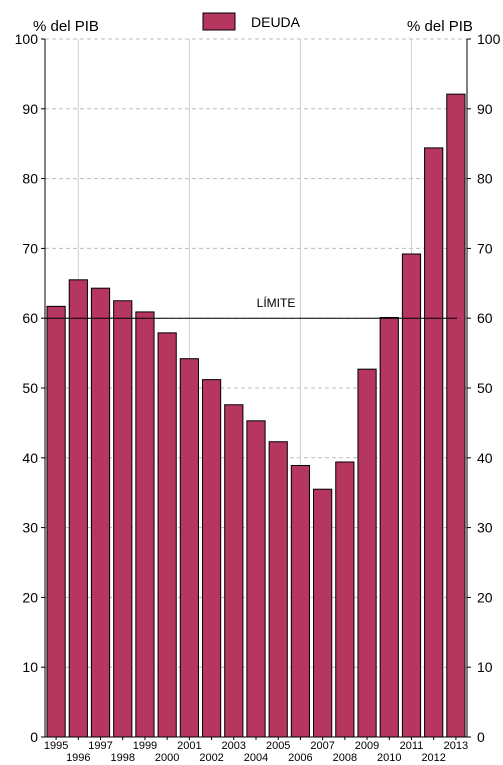 The image size is (503, 765). What do you see at coordinates (30, 597) in the screenshot?
I see `y-tick-label-left: 20` at bounding box center [30, 597].